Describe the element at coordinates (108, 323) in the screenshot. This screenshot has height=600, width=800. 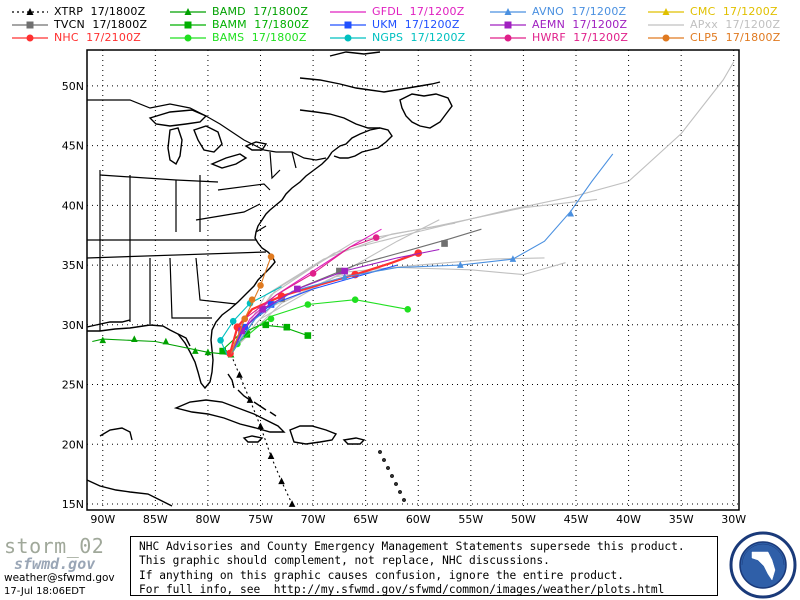
I see `us-gulf-west` at that location.